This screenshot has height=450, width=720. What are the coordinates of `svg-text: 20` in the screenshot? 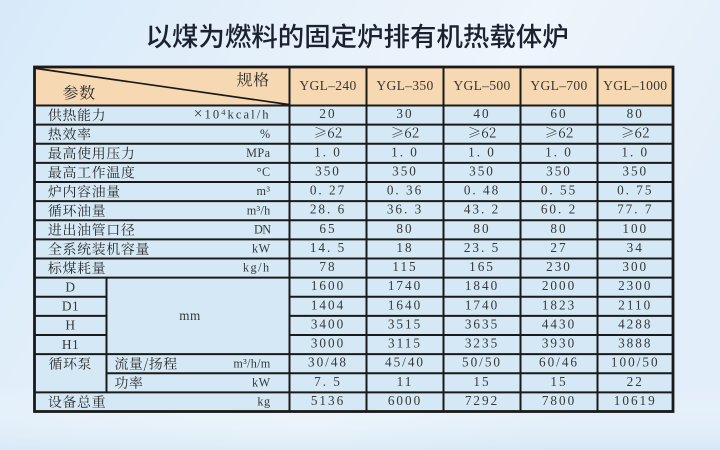 It's located at (327, 113).